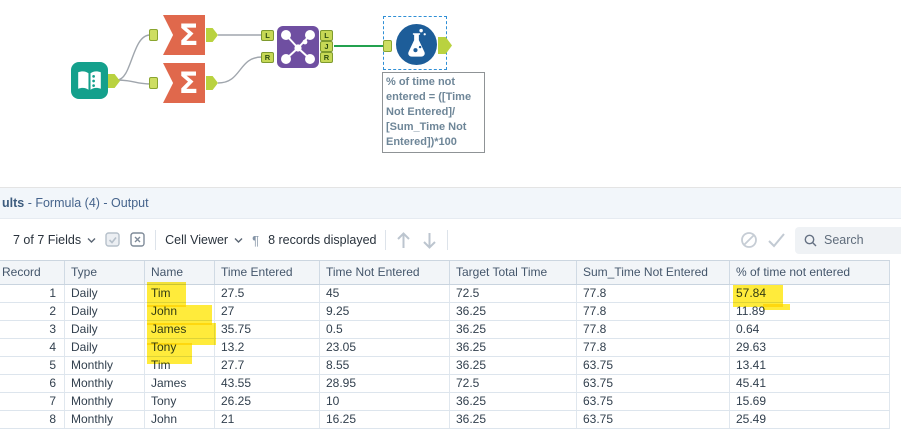  I want to click on table-cell: 57.84, so click(810, 293).